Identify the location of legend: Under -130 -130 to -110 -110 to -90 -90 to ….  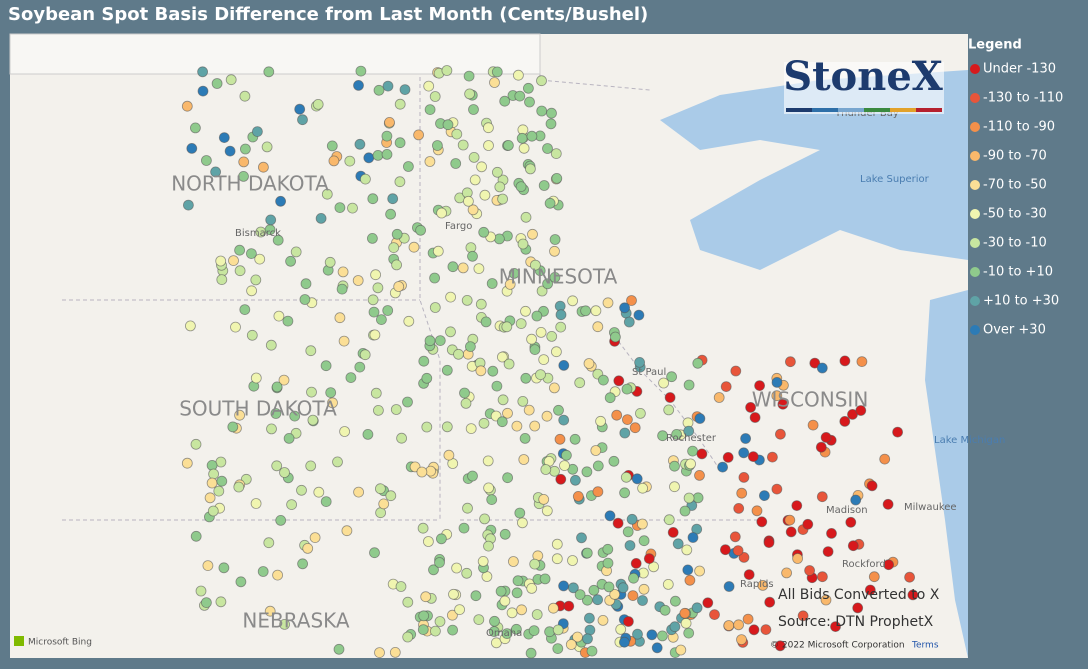
(1016, 200).